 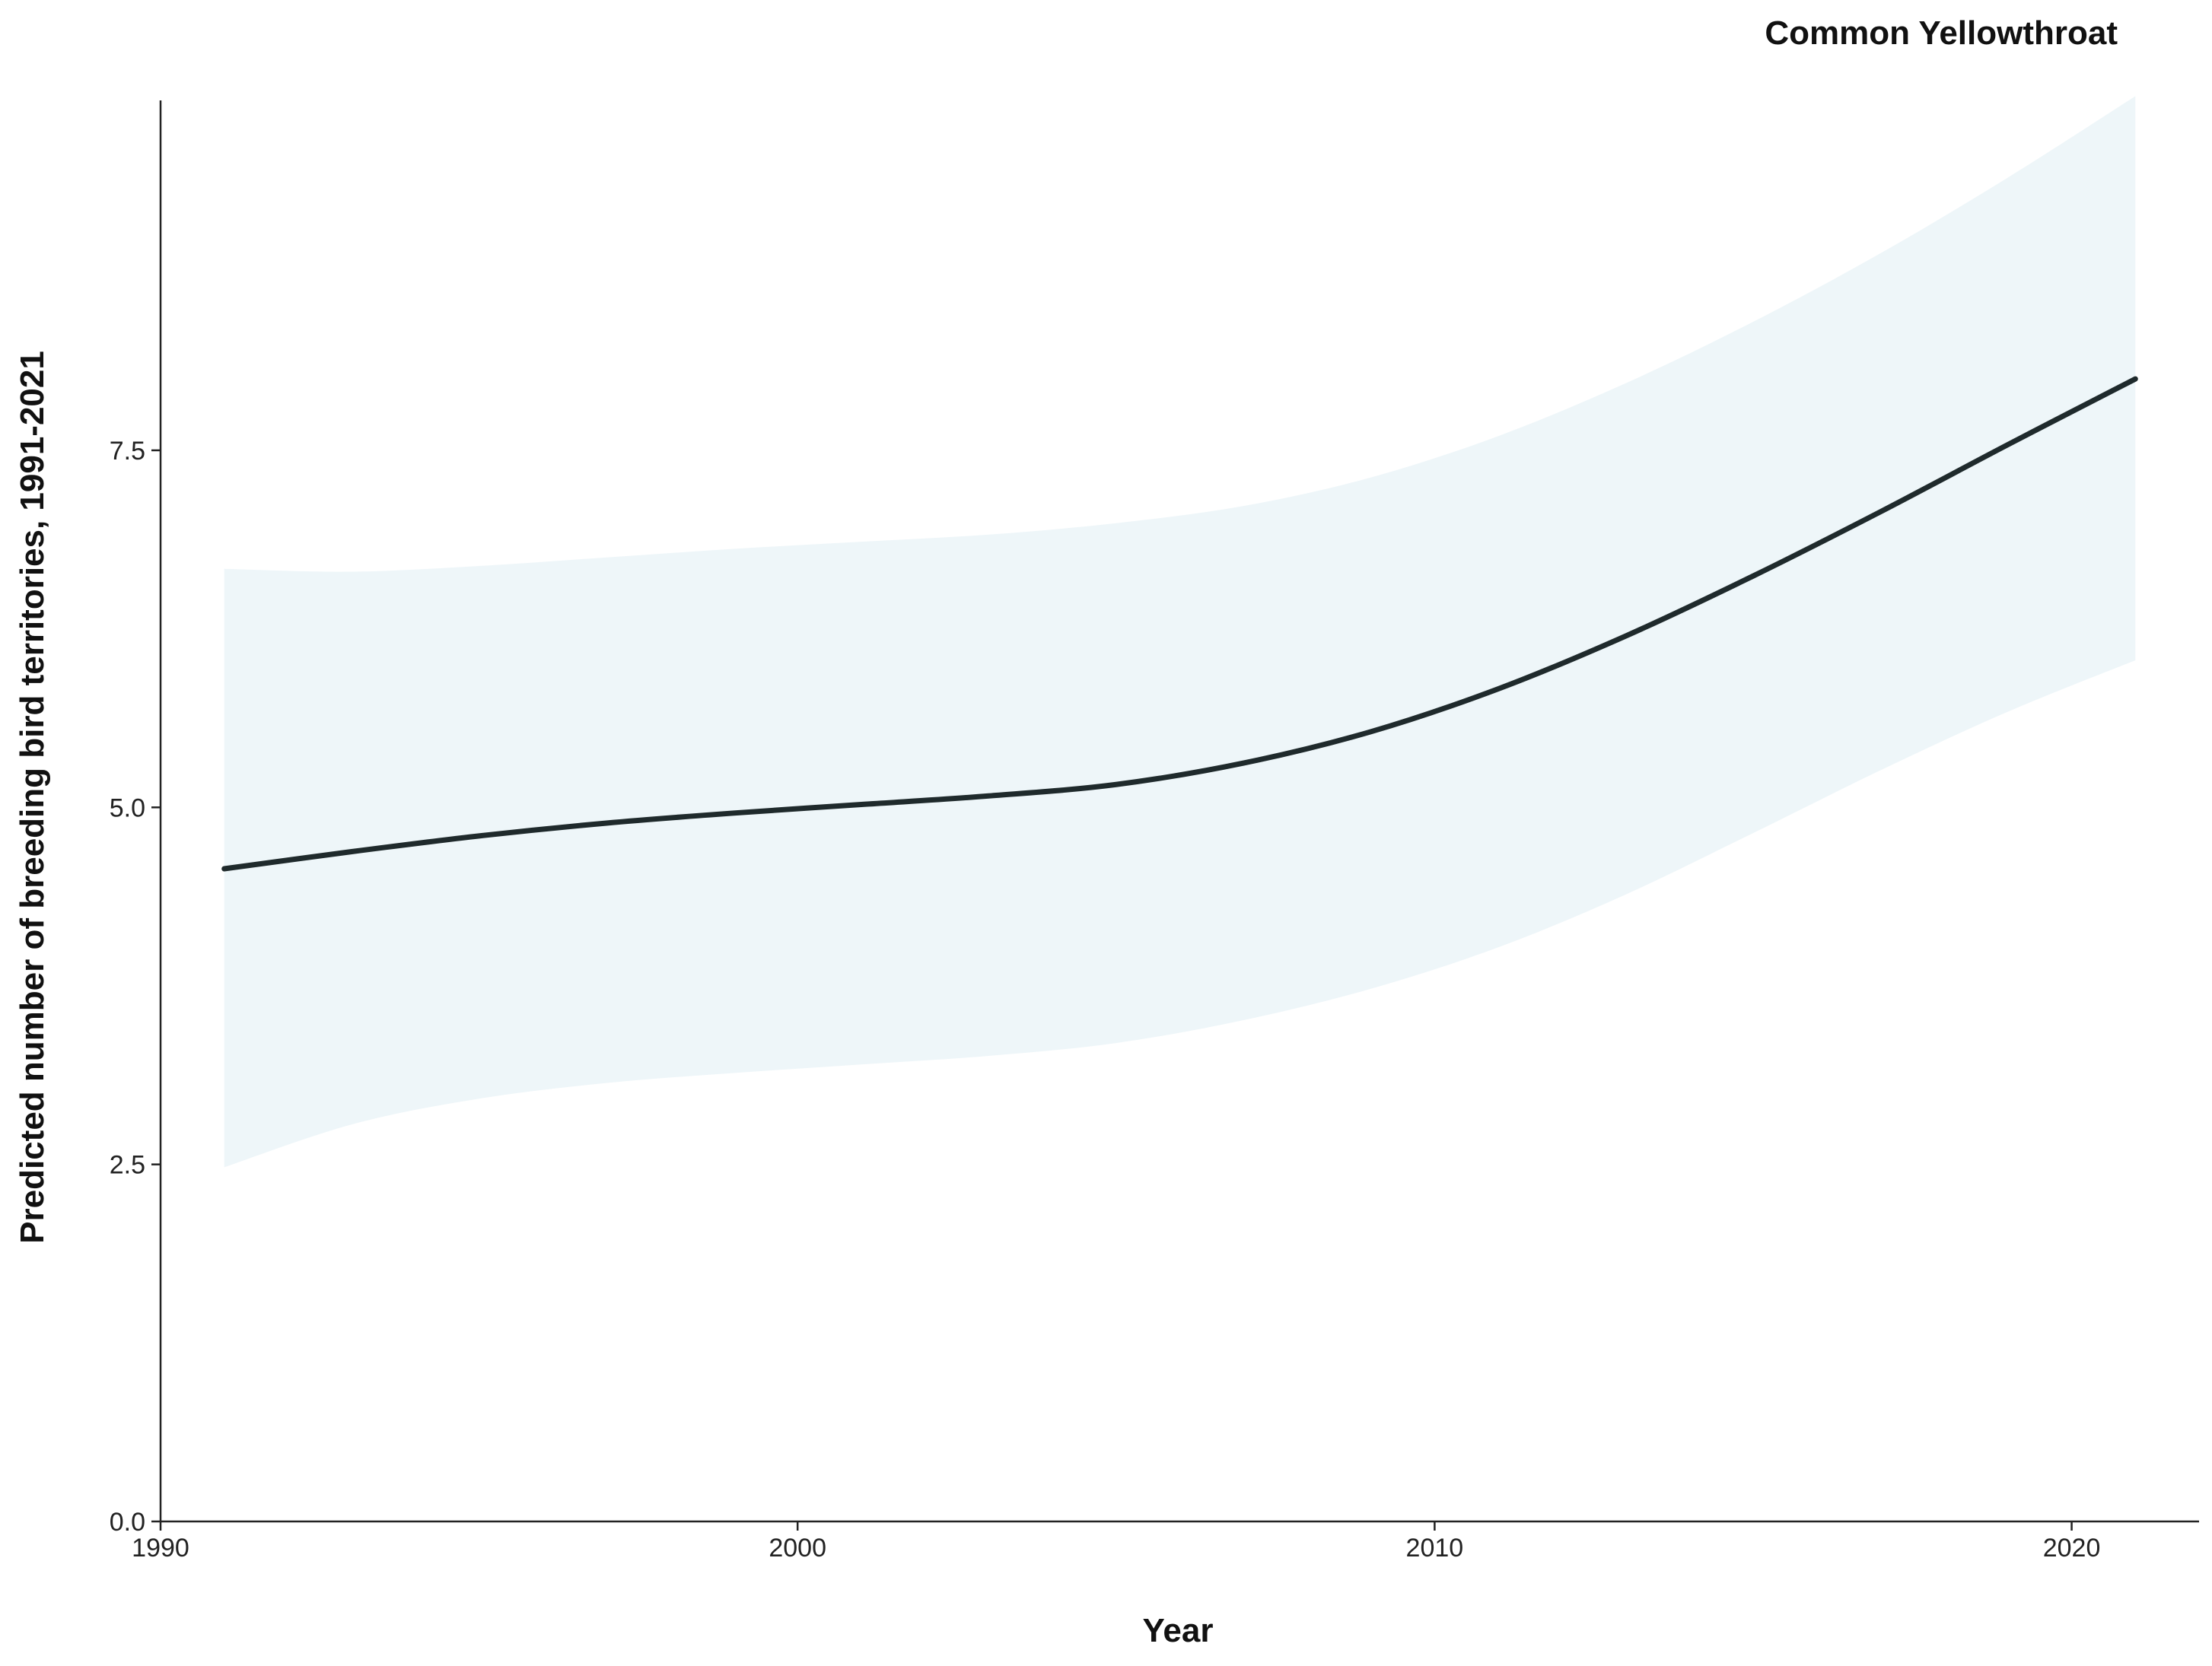 I want to click on x-tick-label: 2010, so click(x=1435, y=1548).